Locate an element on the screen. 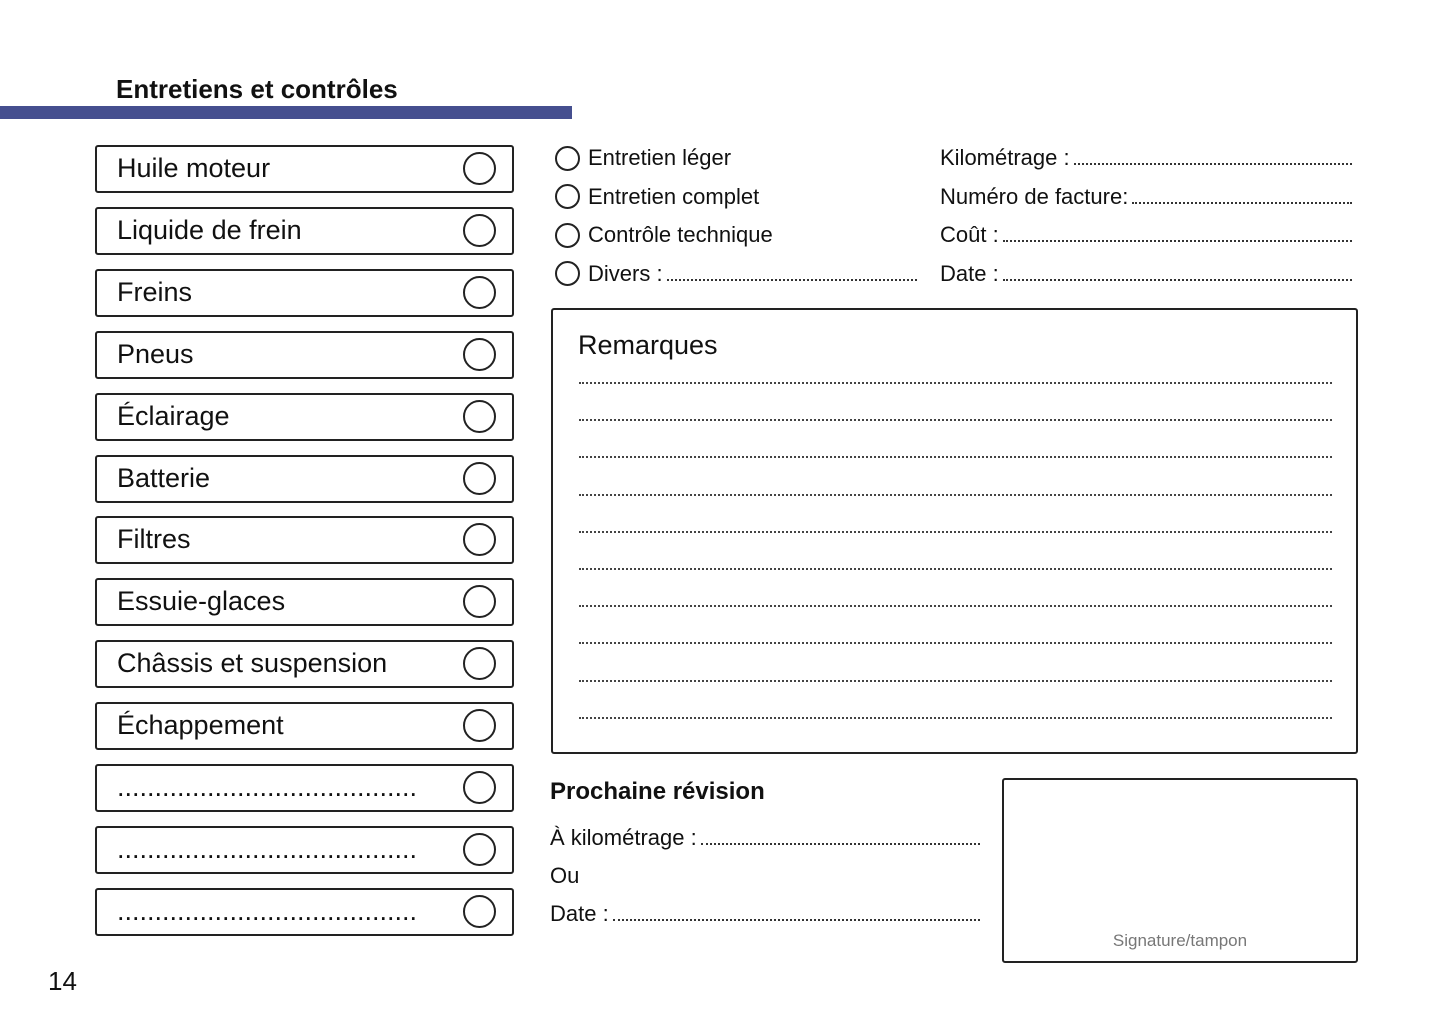 Image resolution: width=1445 pixels, height=1030 pixels. next-km-input is located at coordinates (840, 844).